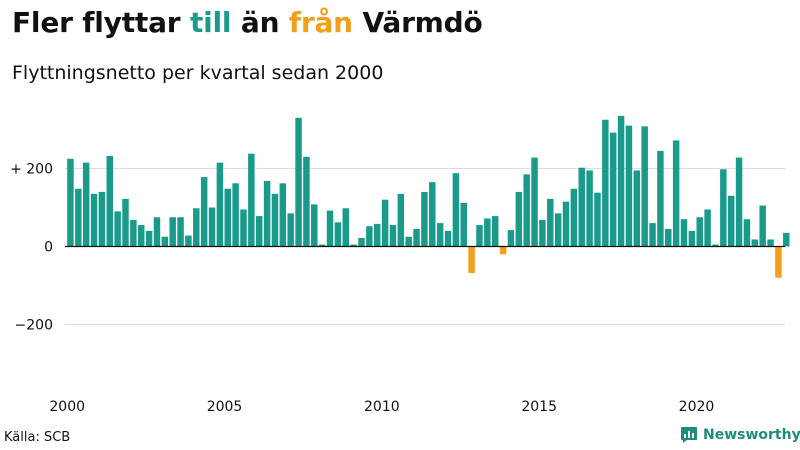 The image size is (800, 450). I want to click on x-tick-label: 2010, so click(382, 407).